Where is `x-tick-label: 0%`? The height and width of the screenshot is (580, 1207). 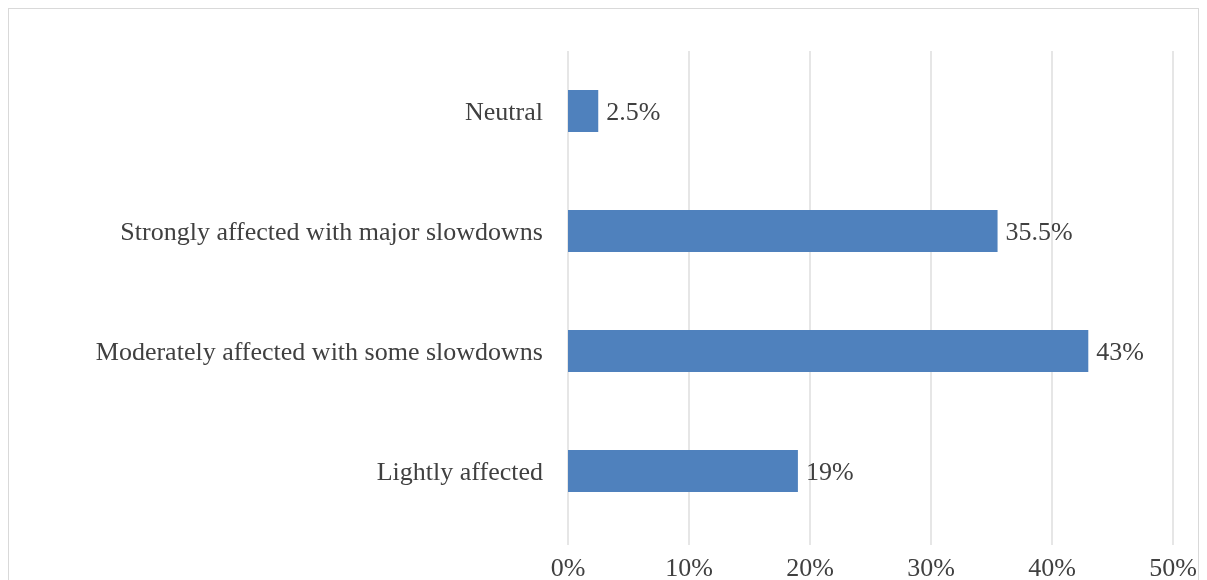
x-tick-label: 0% is located at coordinates (568, 566).